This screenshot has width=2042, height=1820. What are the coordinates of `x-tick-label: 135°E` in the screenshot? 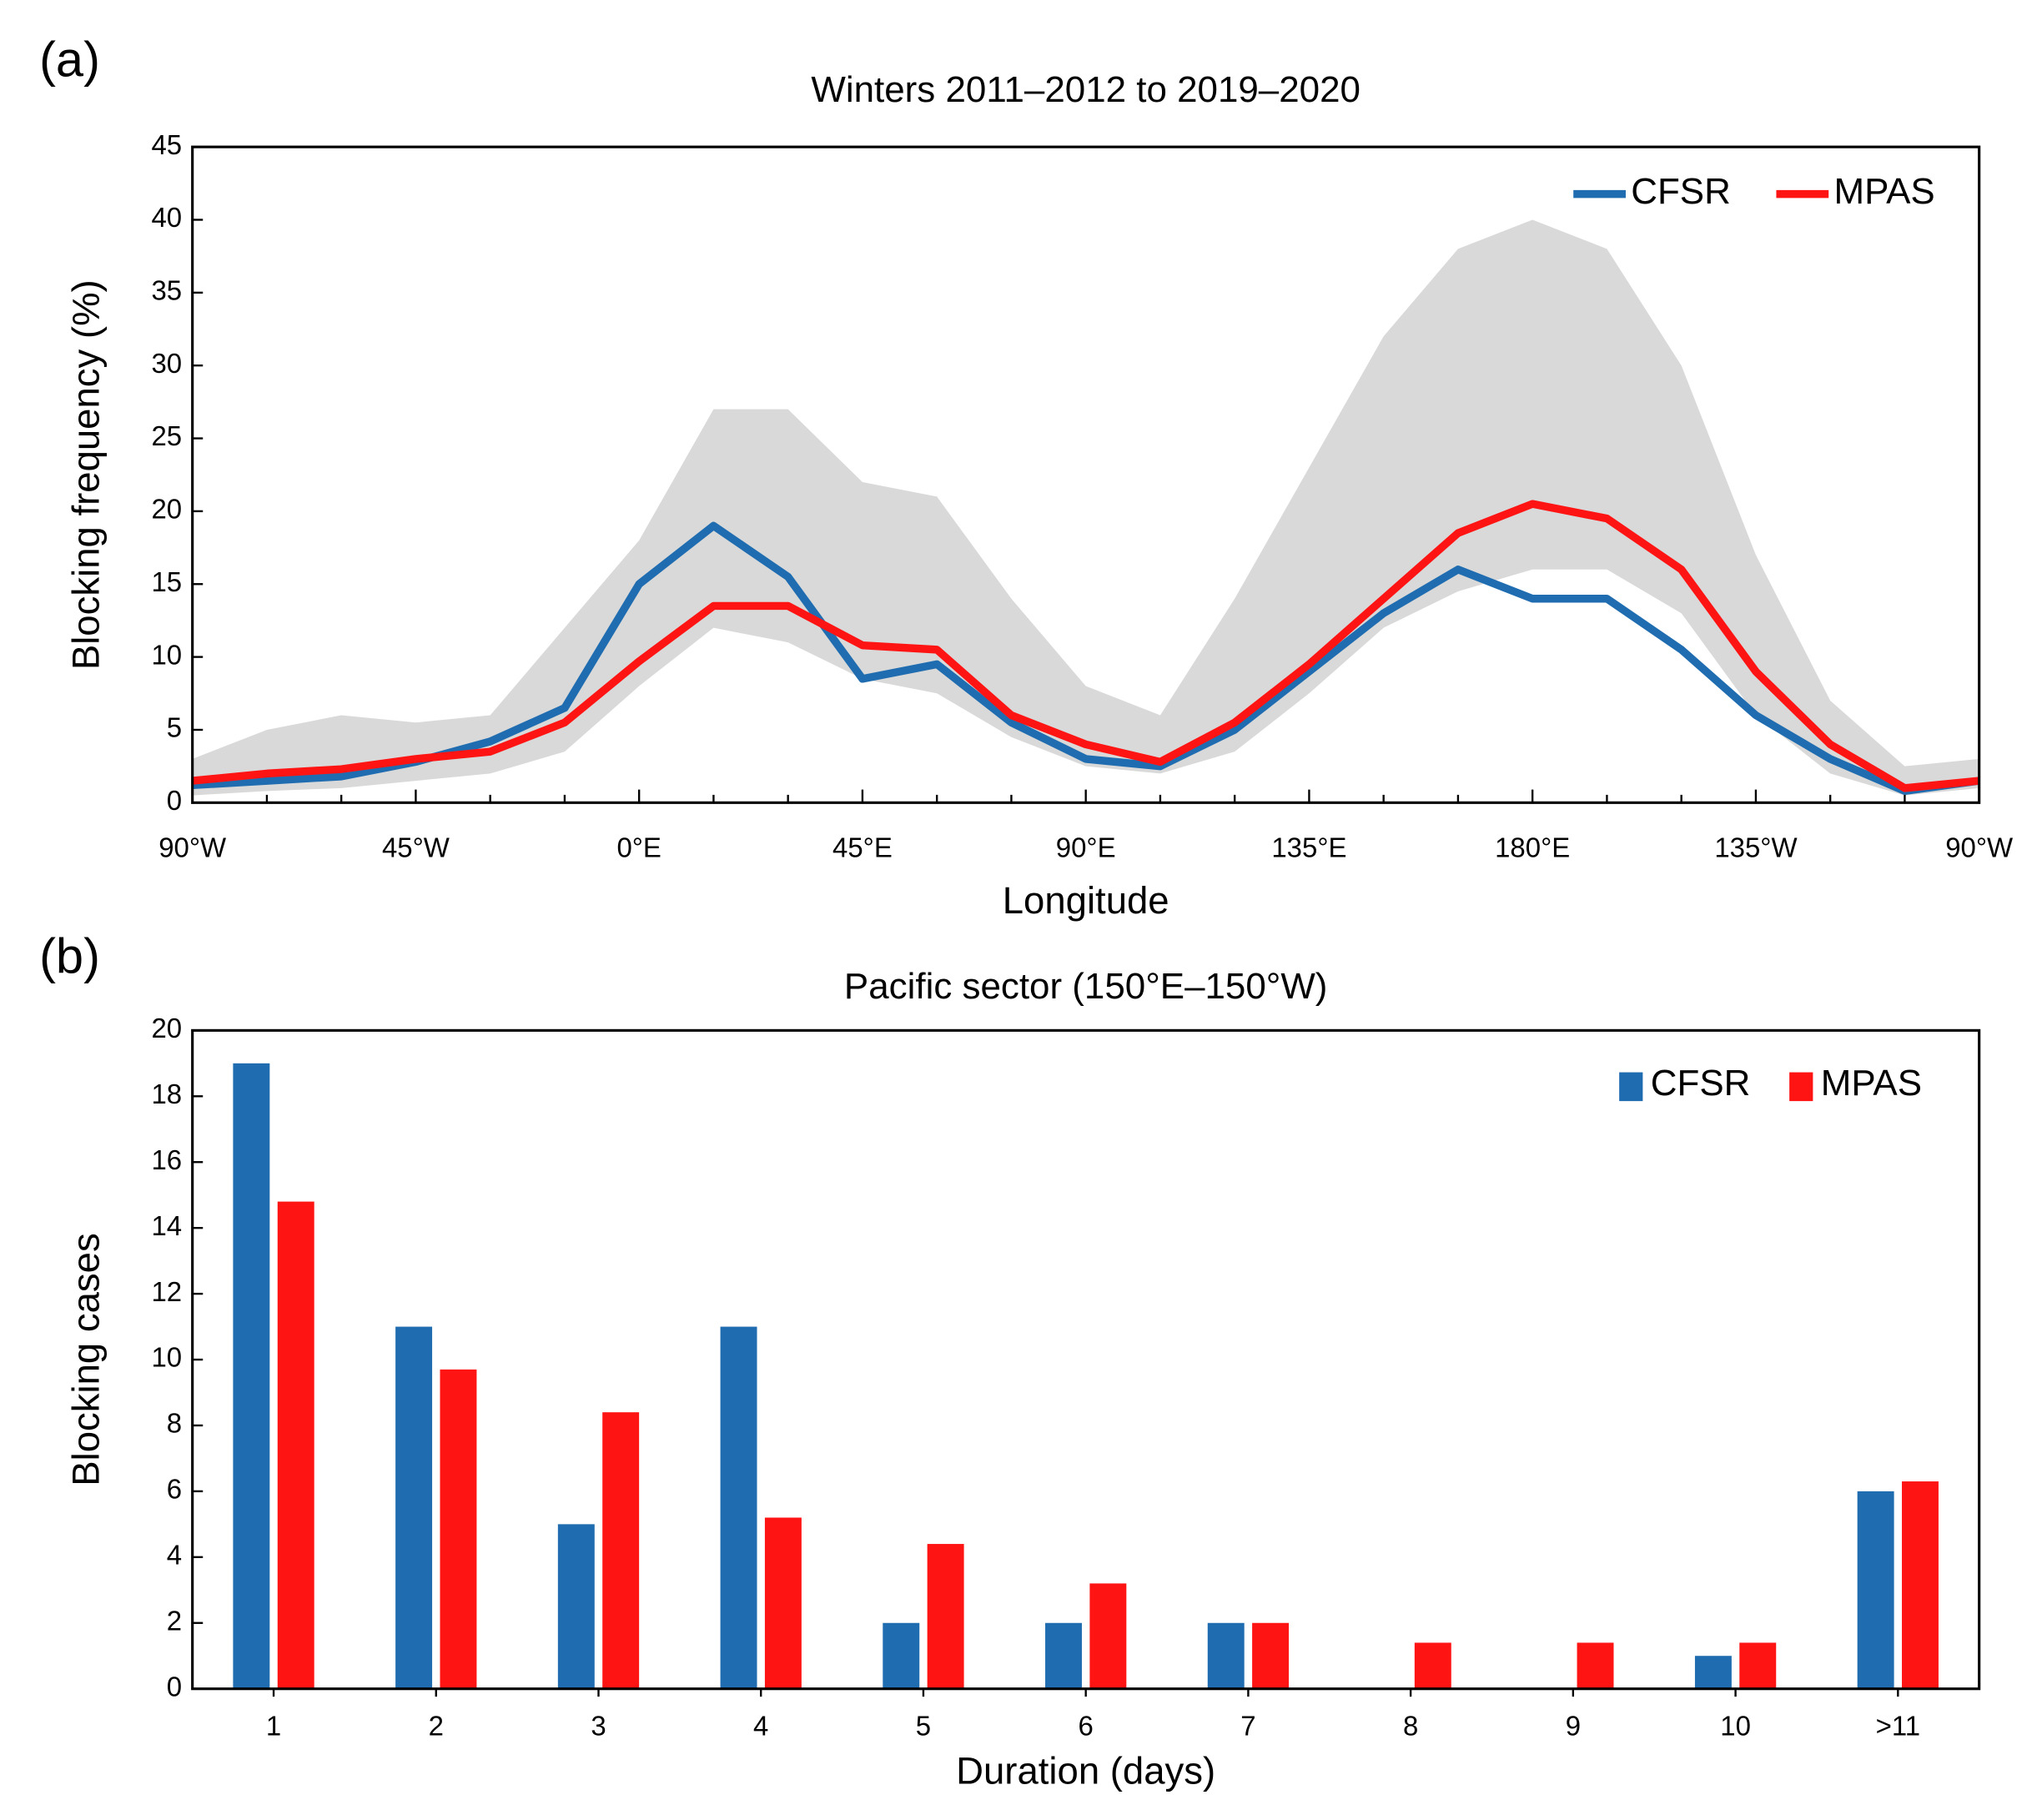 It's located at (1308, 847).